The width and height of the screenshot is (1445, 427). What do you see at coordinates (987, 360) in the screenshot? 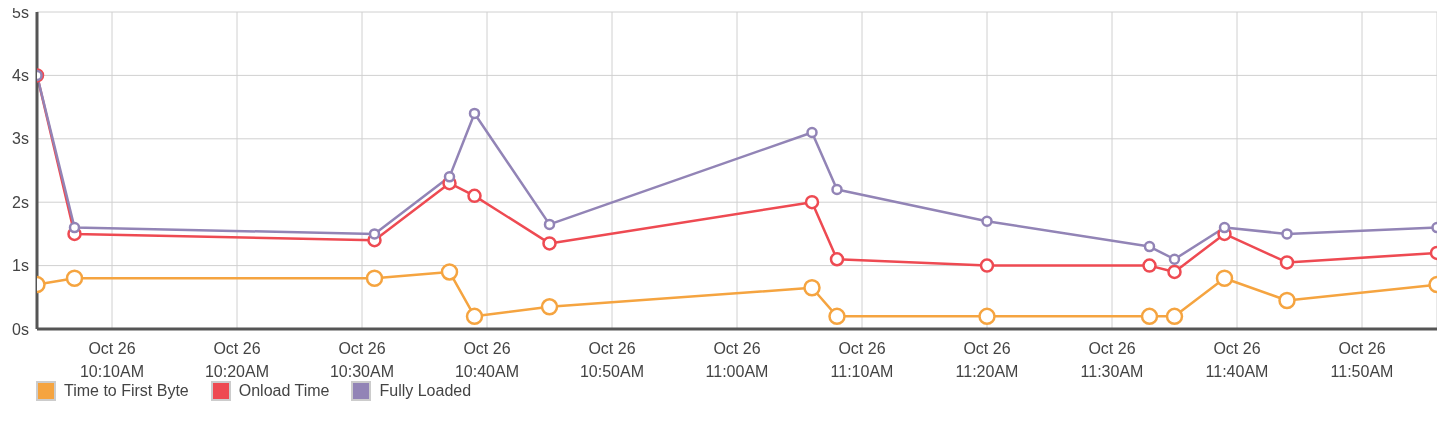
I see `x-tick-label: Oct 26 11:20AM` at bounding box center [987, 360].